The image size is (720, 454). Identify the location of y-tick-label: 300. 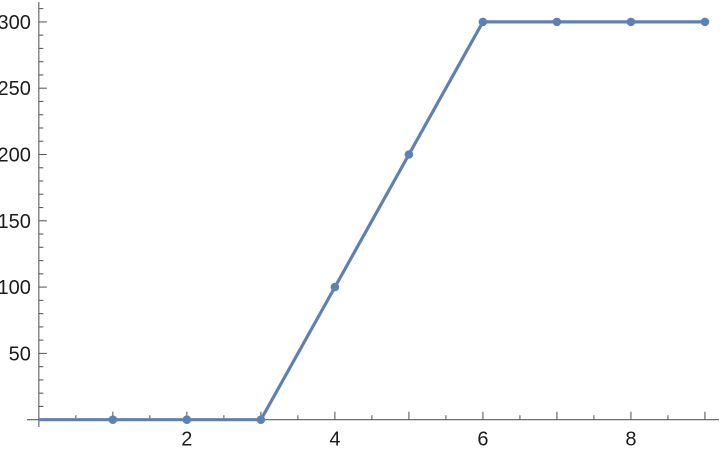
(15, 23).